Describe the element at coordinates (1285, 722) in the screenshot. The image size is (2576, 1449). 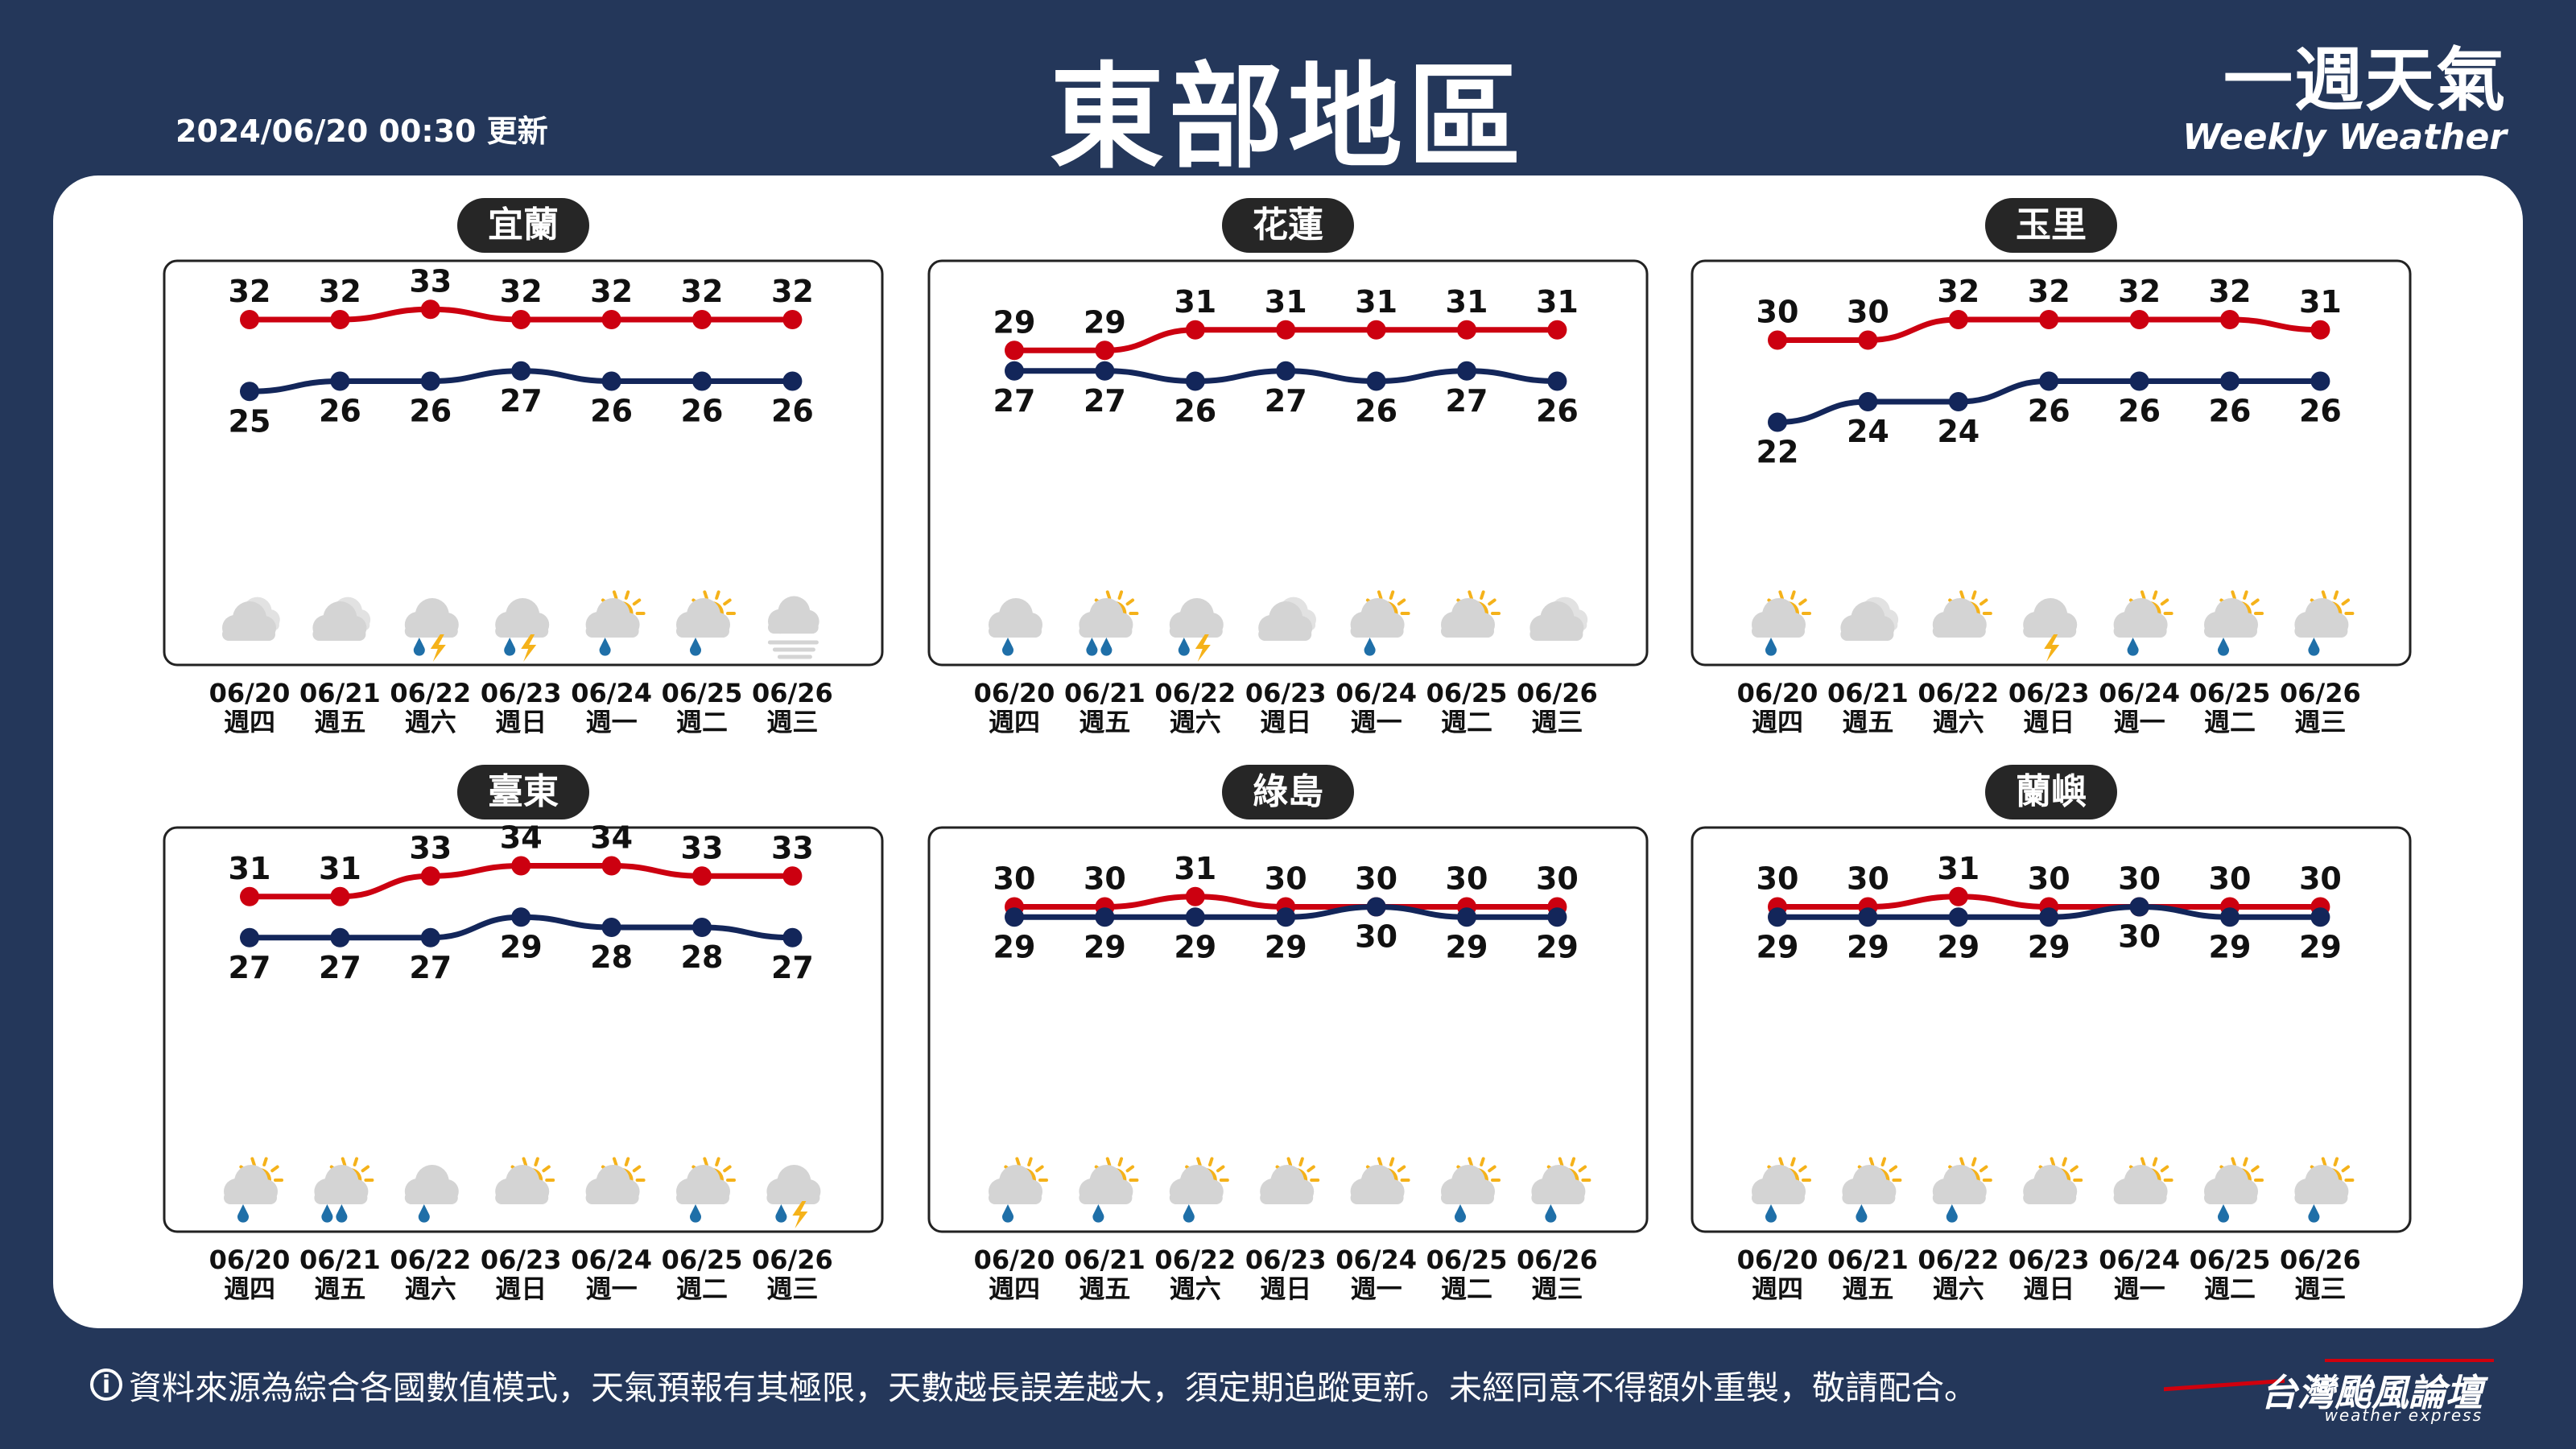
I see `weekday-tick: 週日` at that location.